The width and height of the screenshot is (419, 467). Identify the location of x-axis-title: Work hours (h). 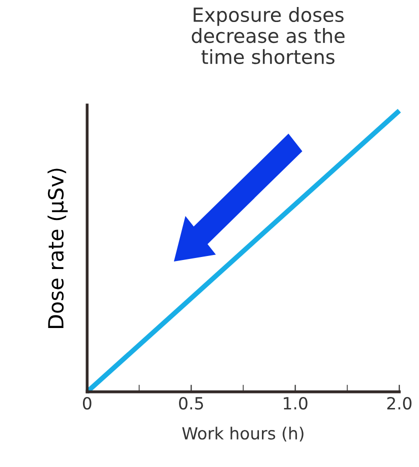
(243, 434).